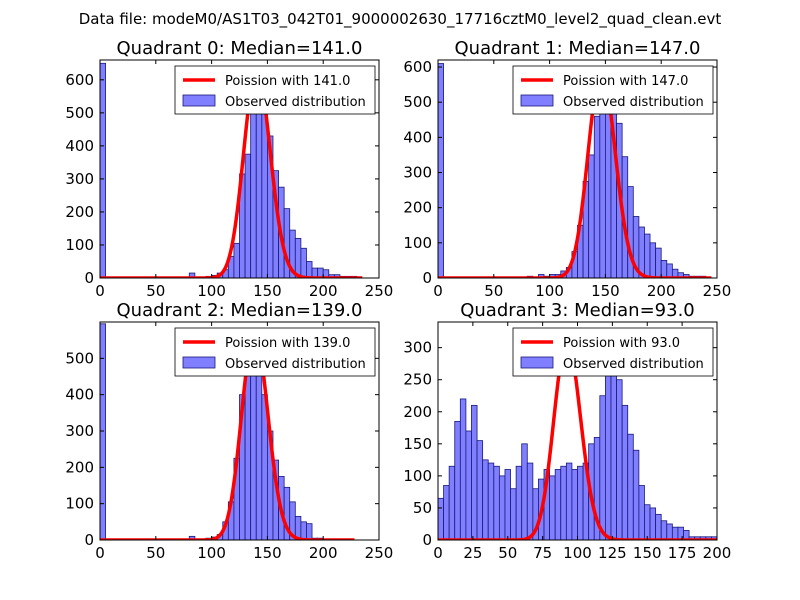 This screenshot has height=600, width=800. Describe the element at coordinates (422, 508) in the screenshot. I see `y-tick-label: 50` at that location.